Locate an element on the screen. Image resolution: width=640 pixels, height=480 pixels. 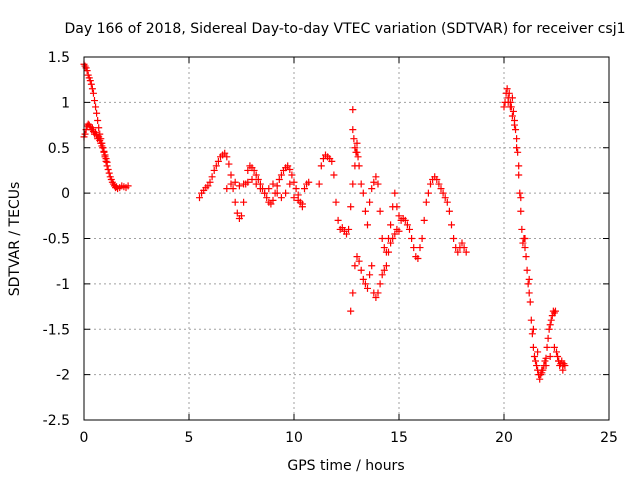
series-segment-3-lower is located at coordinates (375, 270).